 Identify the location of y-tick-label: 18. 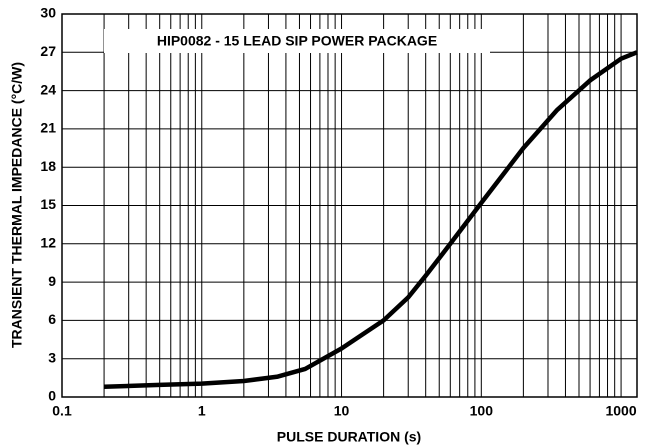
(48, 166).